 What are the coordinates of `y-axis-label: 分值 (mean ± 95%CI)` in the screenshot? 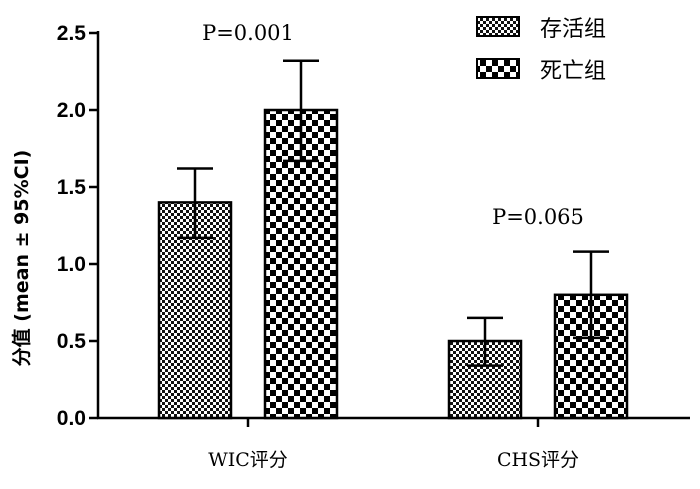 It's located at (21, 258).